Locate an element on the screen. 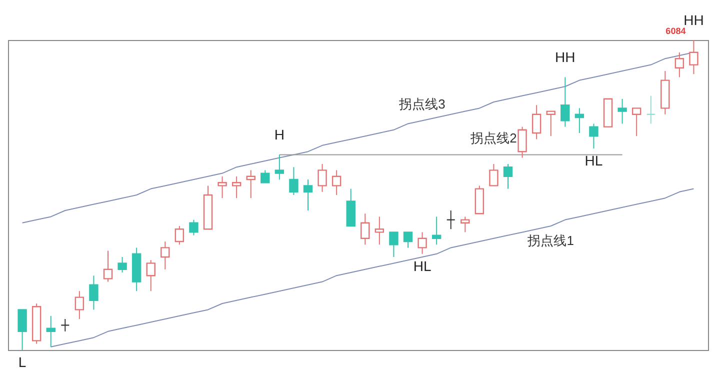 The image size is (720, 371). series-label: 拐点线1 is located at coordinates (550, 240).